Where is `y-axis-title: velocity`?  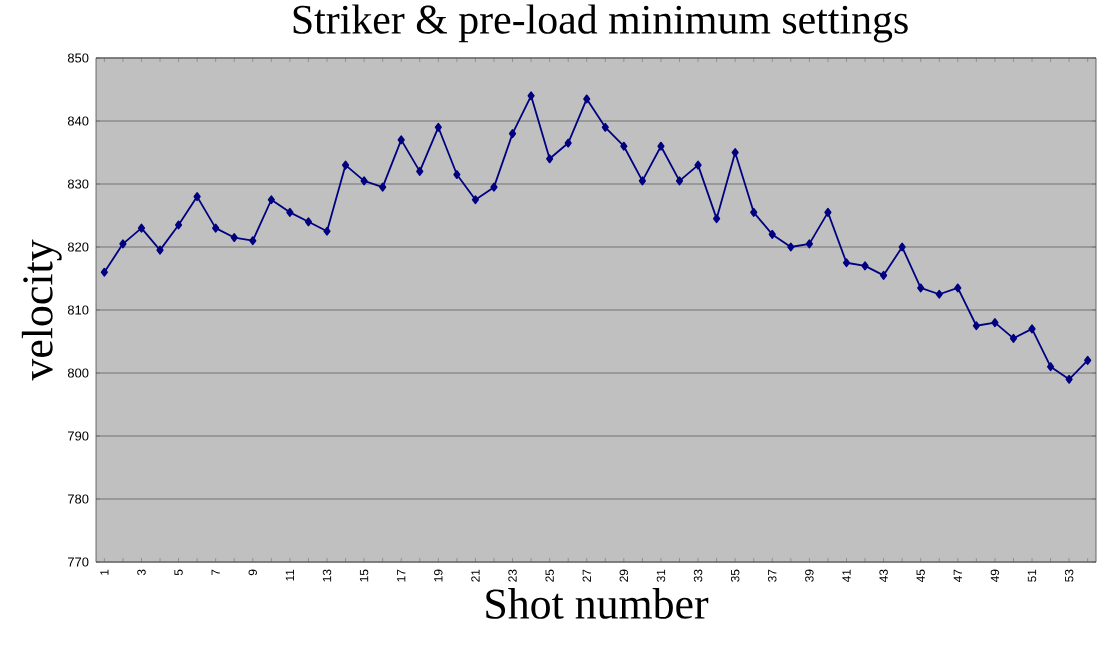
y-axis-title: velocity is located at coordinates (41, 310).